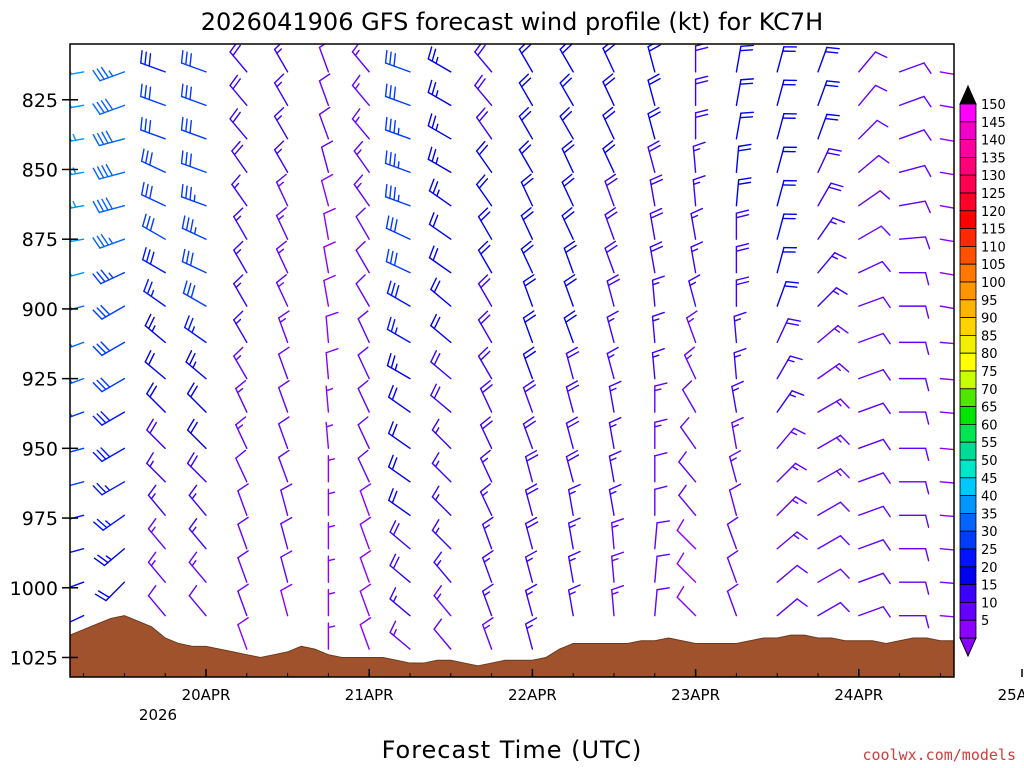  What do you see at coordinates (989, 514) in the screenshot?
I see `colorbar-label: 35` at bounding box center [989, 514].